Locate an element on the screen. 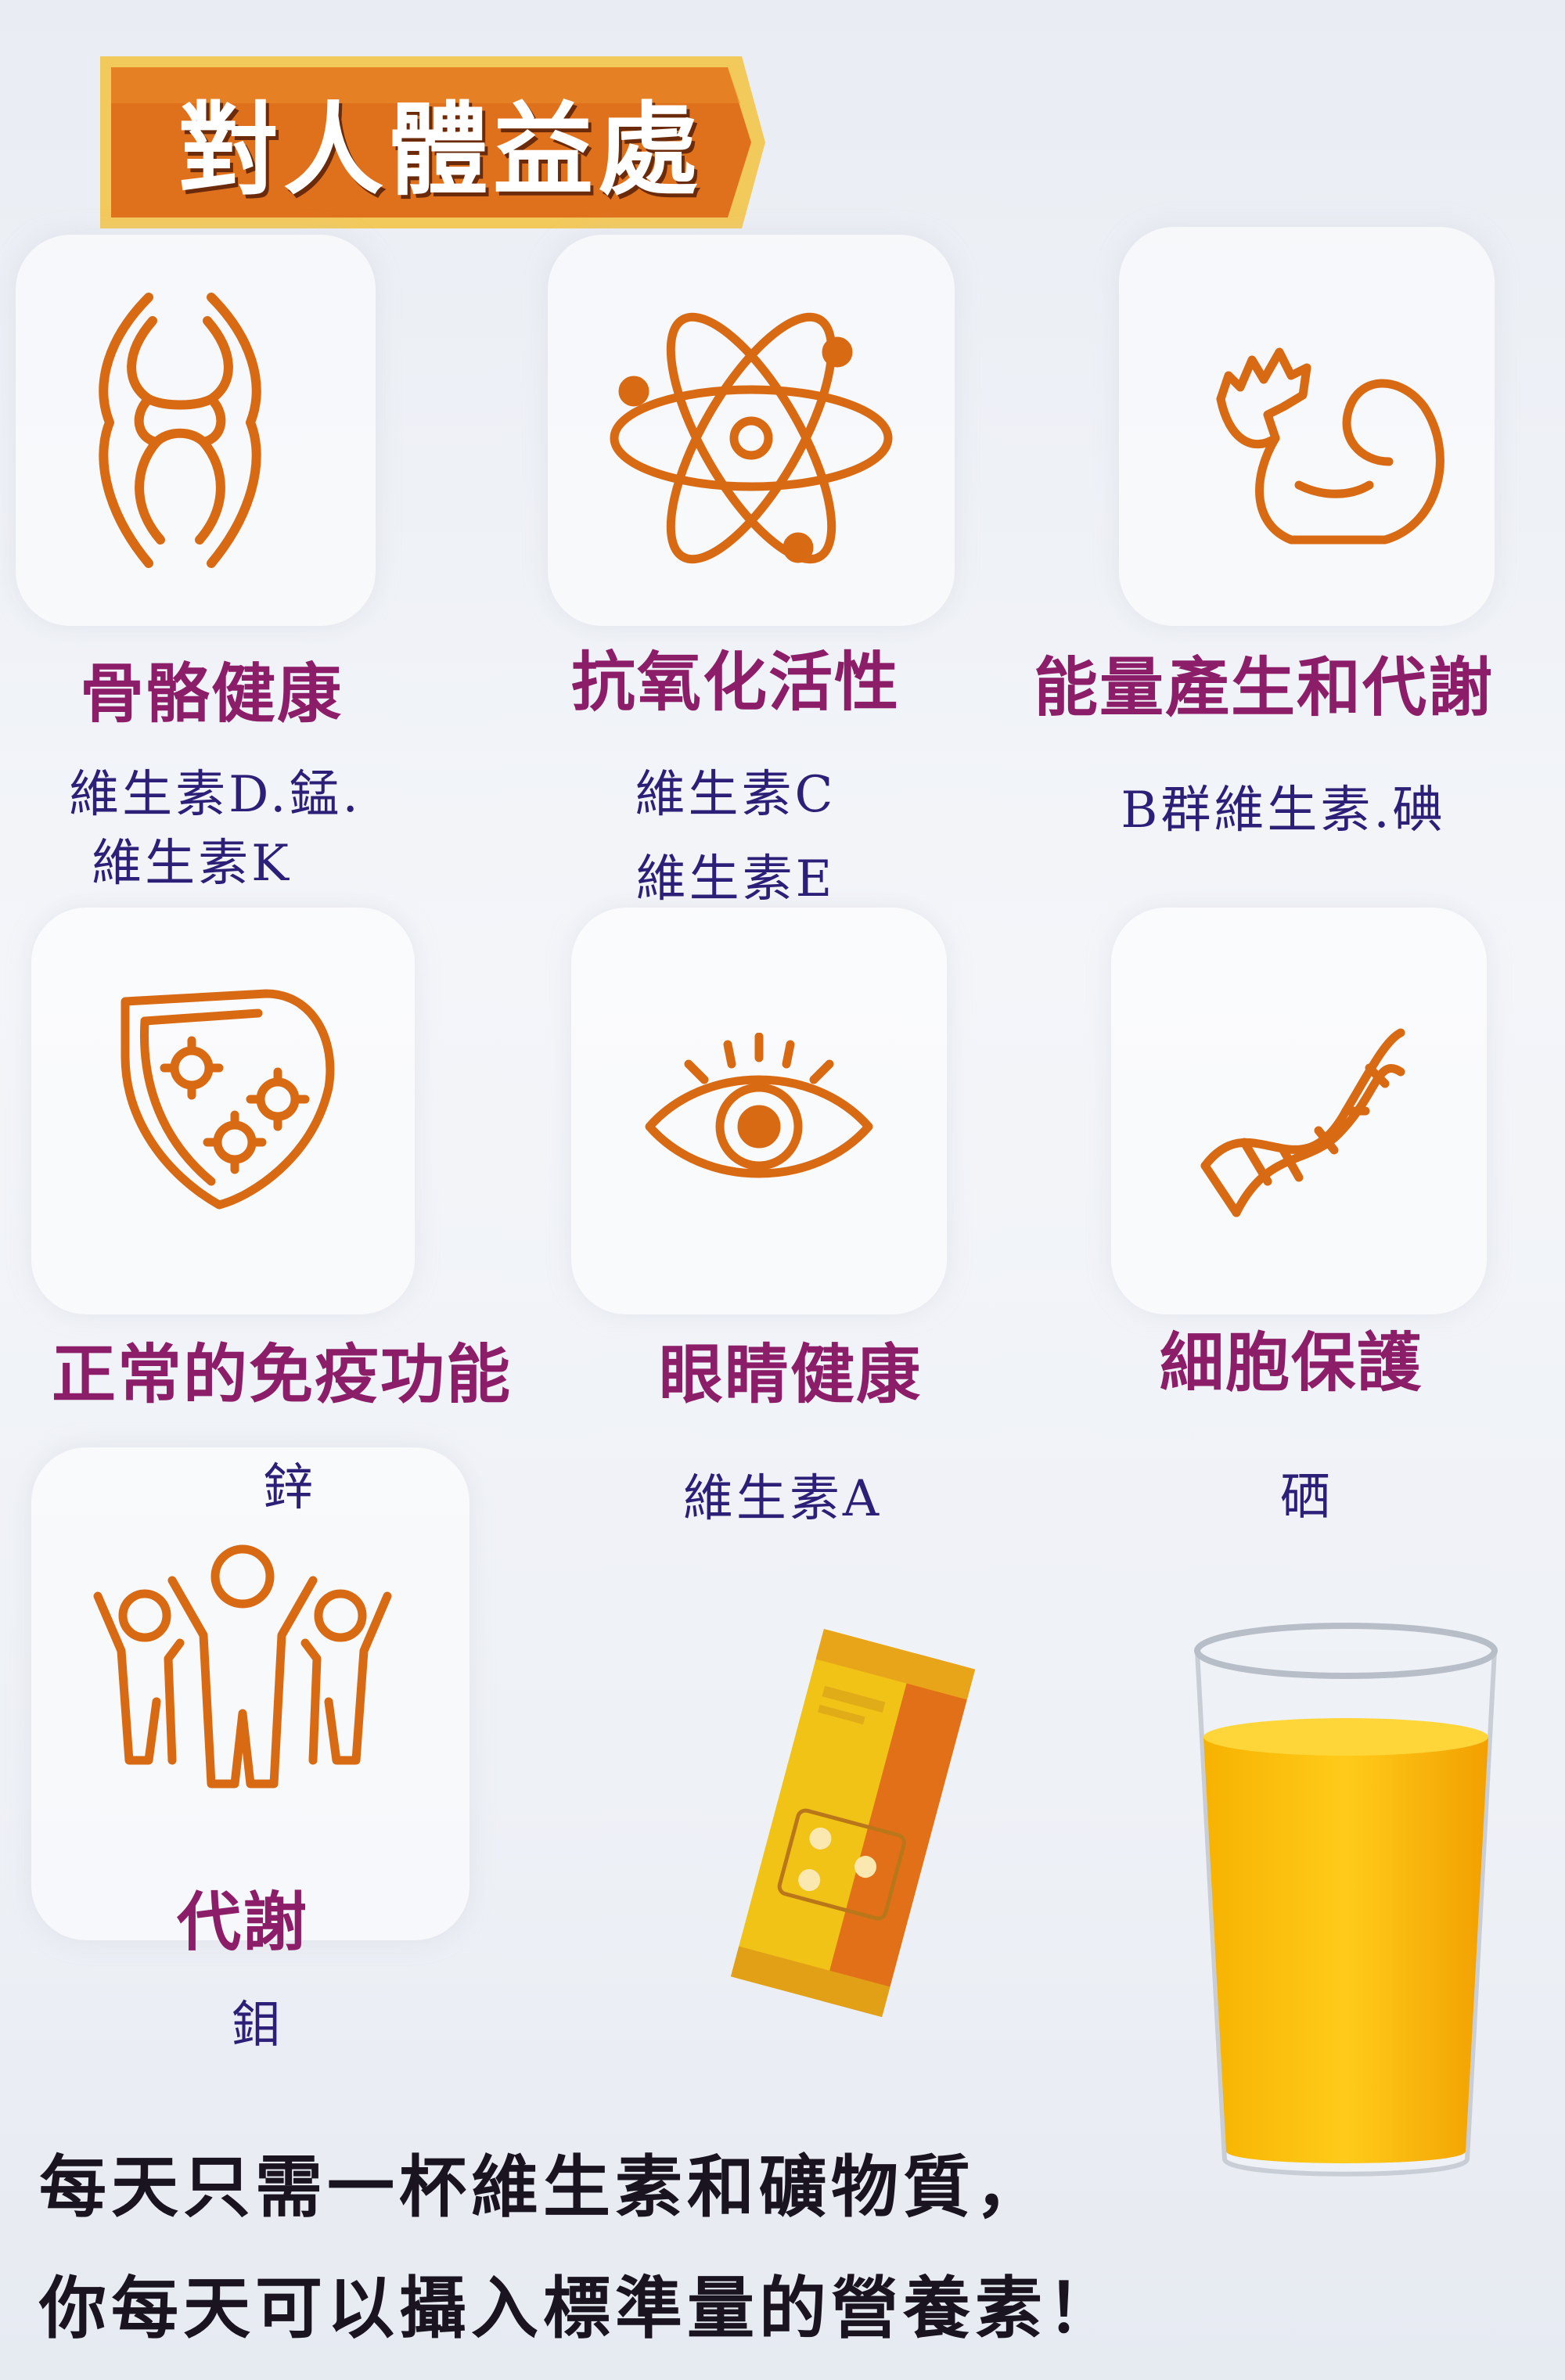  people-group-icon is located at coordinates (242, 1662).